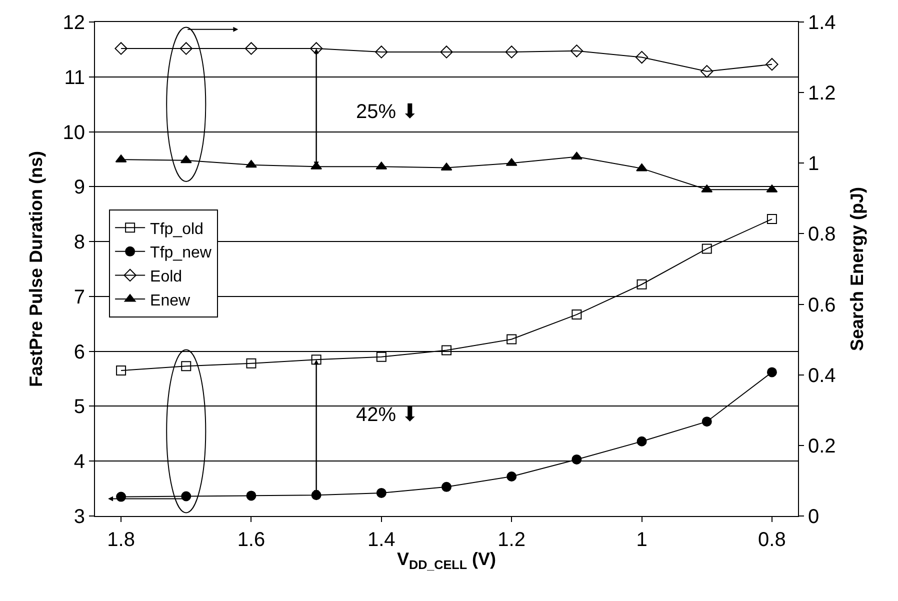  I want to click on annotation: 25% ⬇, so click(387, 112).